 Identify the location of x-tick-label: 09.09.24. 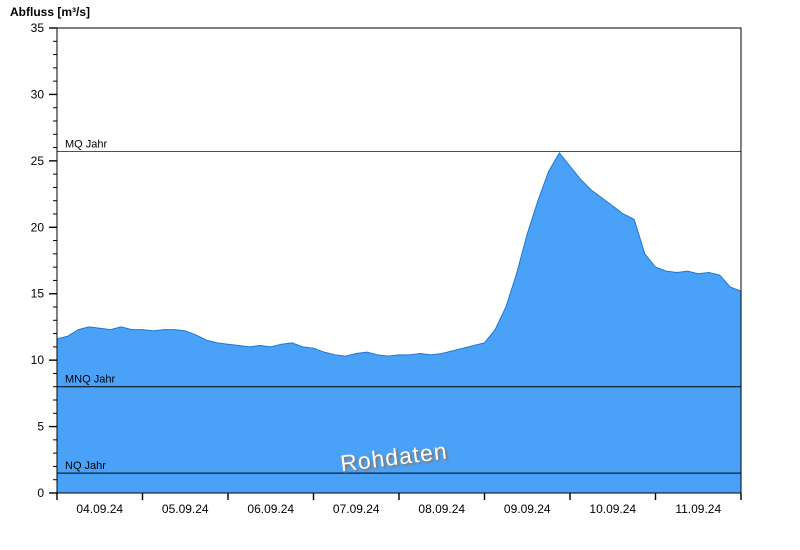
(527, 509).